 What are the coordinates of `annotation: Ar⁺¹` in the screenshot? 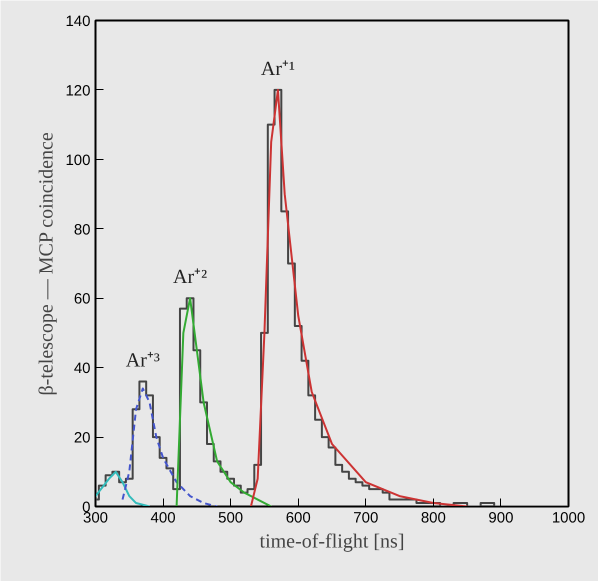 It's located at (277, 69).